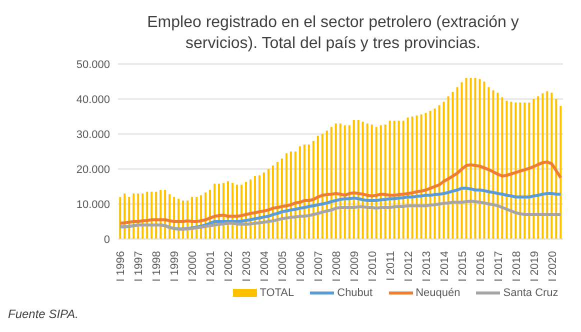 The width and height of the screenshot is (581, 332). Describe the element at coordinates (139, 266) in the screenshot. I see `x-tick-label: I 1997` at that location.